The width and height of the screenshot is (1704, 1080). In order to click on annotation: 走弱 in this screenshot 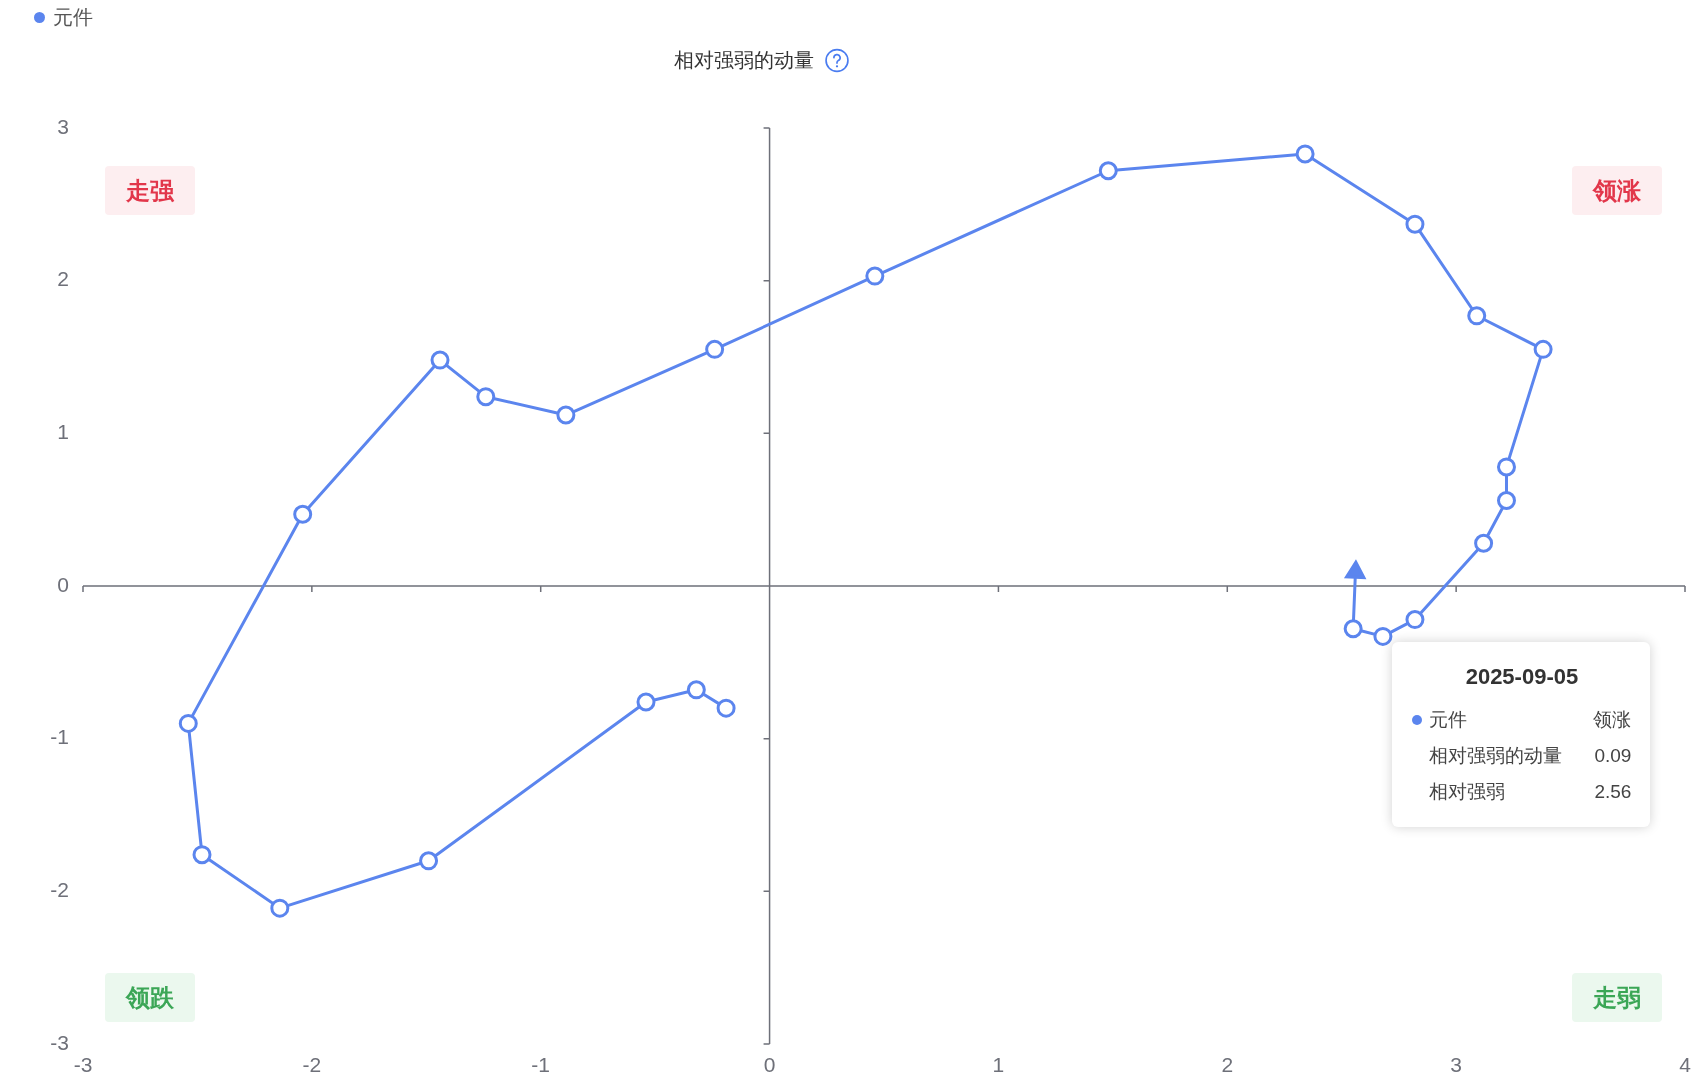, I will do `click(1617, 997)`.